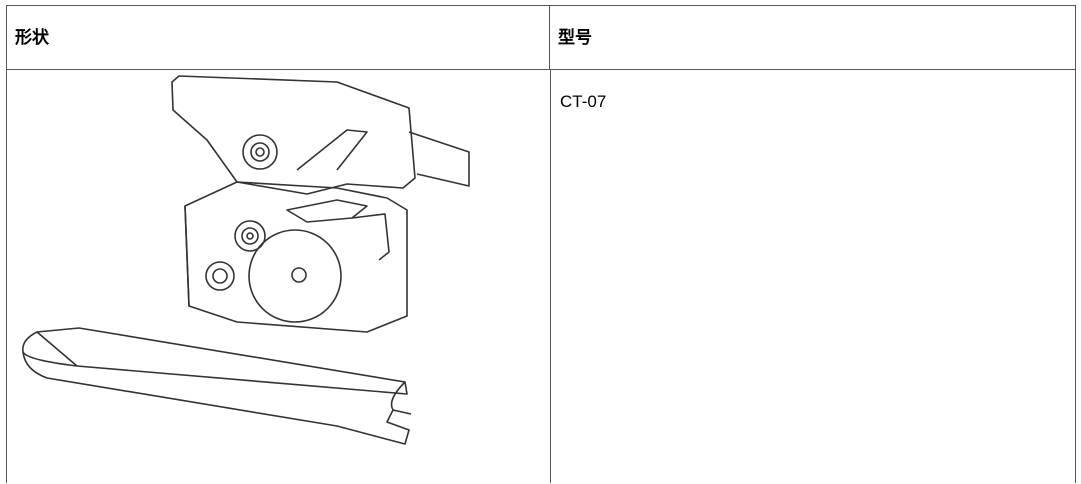  What do you see at coordinates (583, 101) in the screenshot?
I see `model-code: CT-07` at bounding box center [583, 101].